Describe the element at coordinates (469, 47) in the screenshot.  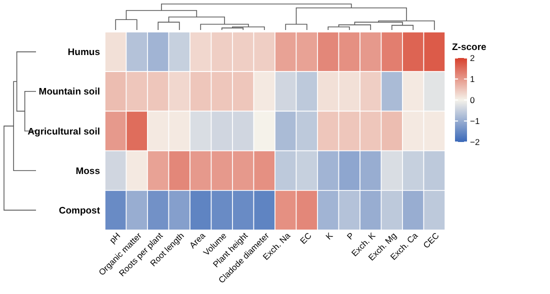
I see `color-bar-title: Z-score` at that location.